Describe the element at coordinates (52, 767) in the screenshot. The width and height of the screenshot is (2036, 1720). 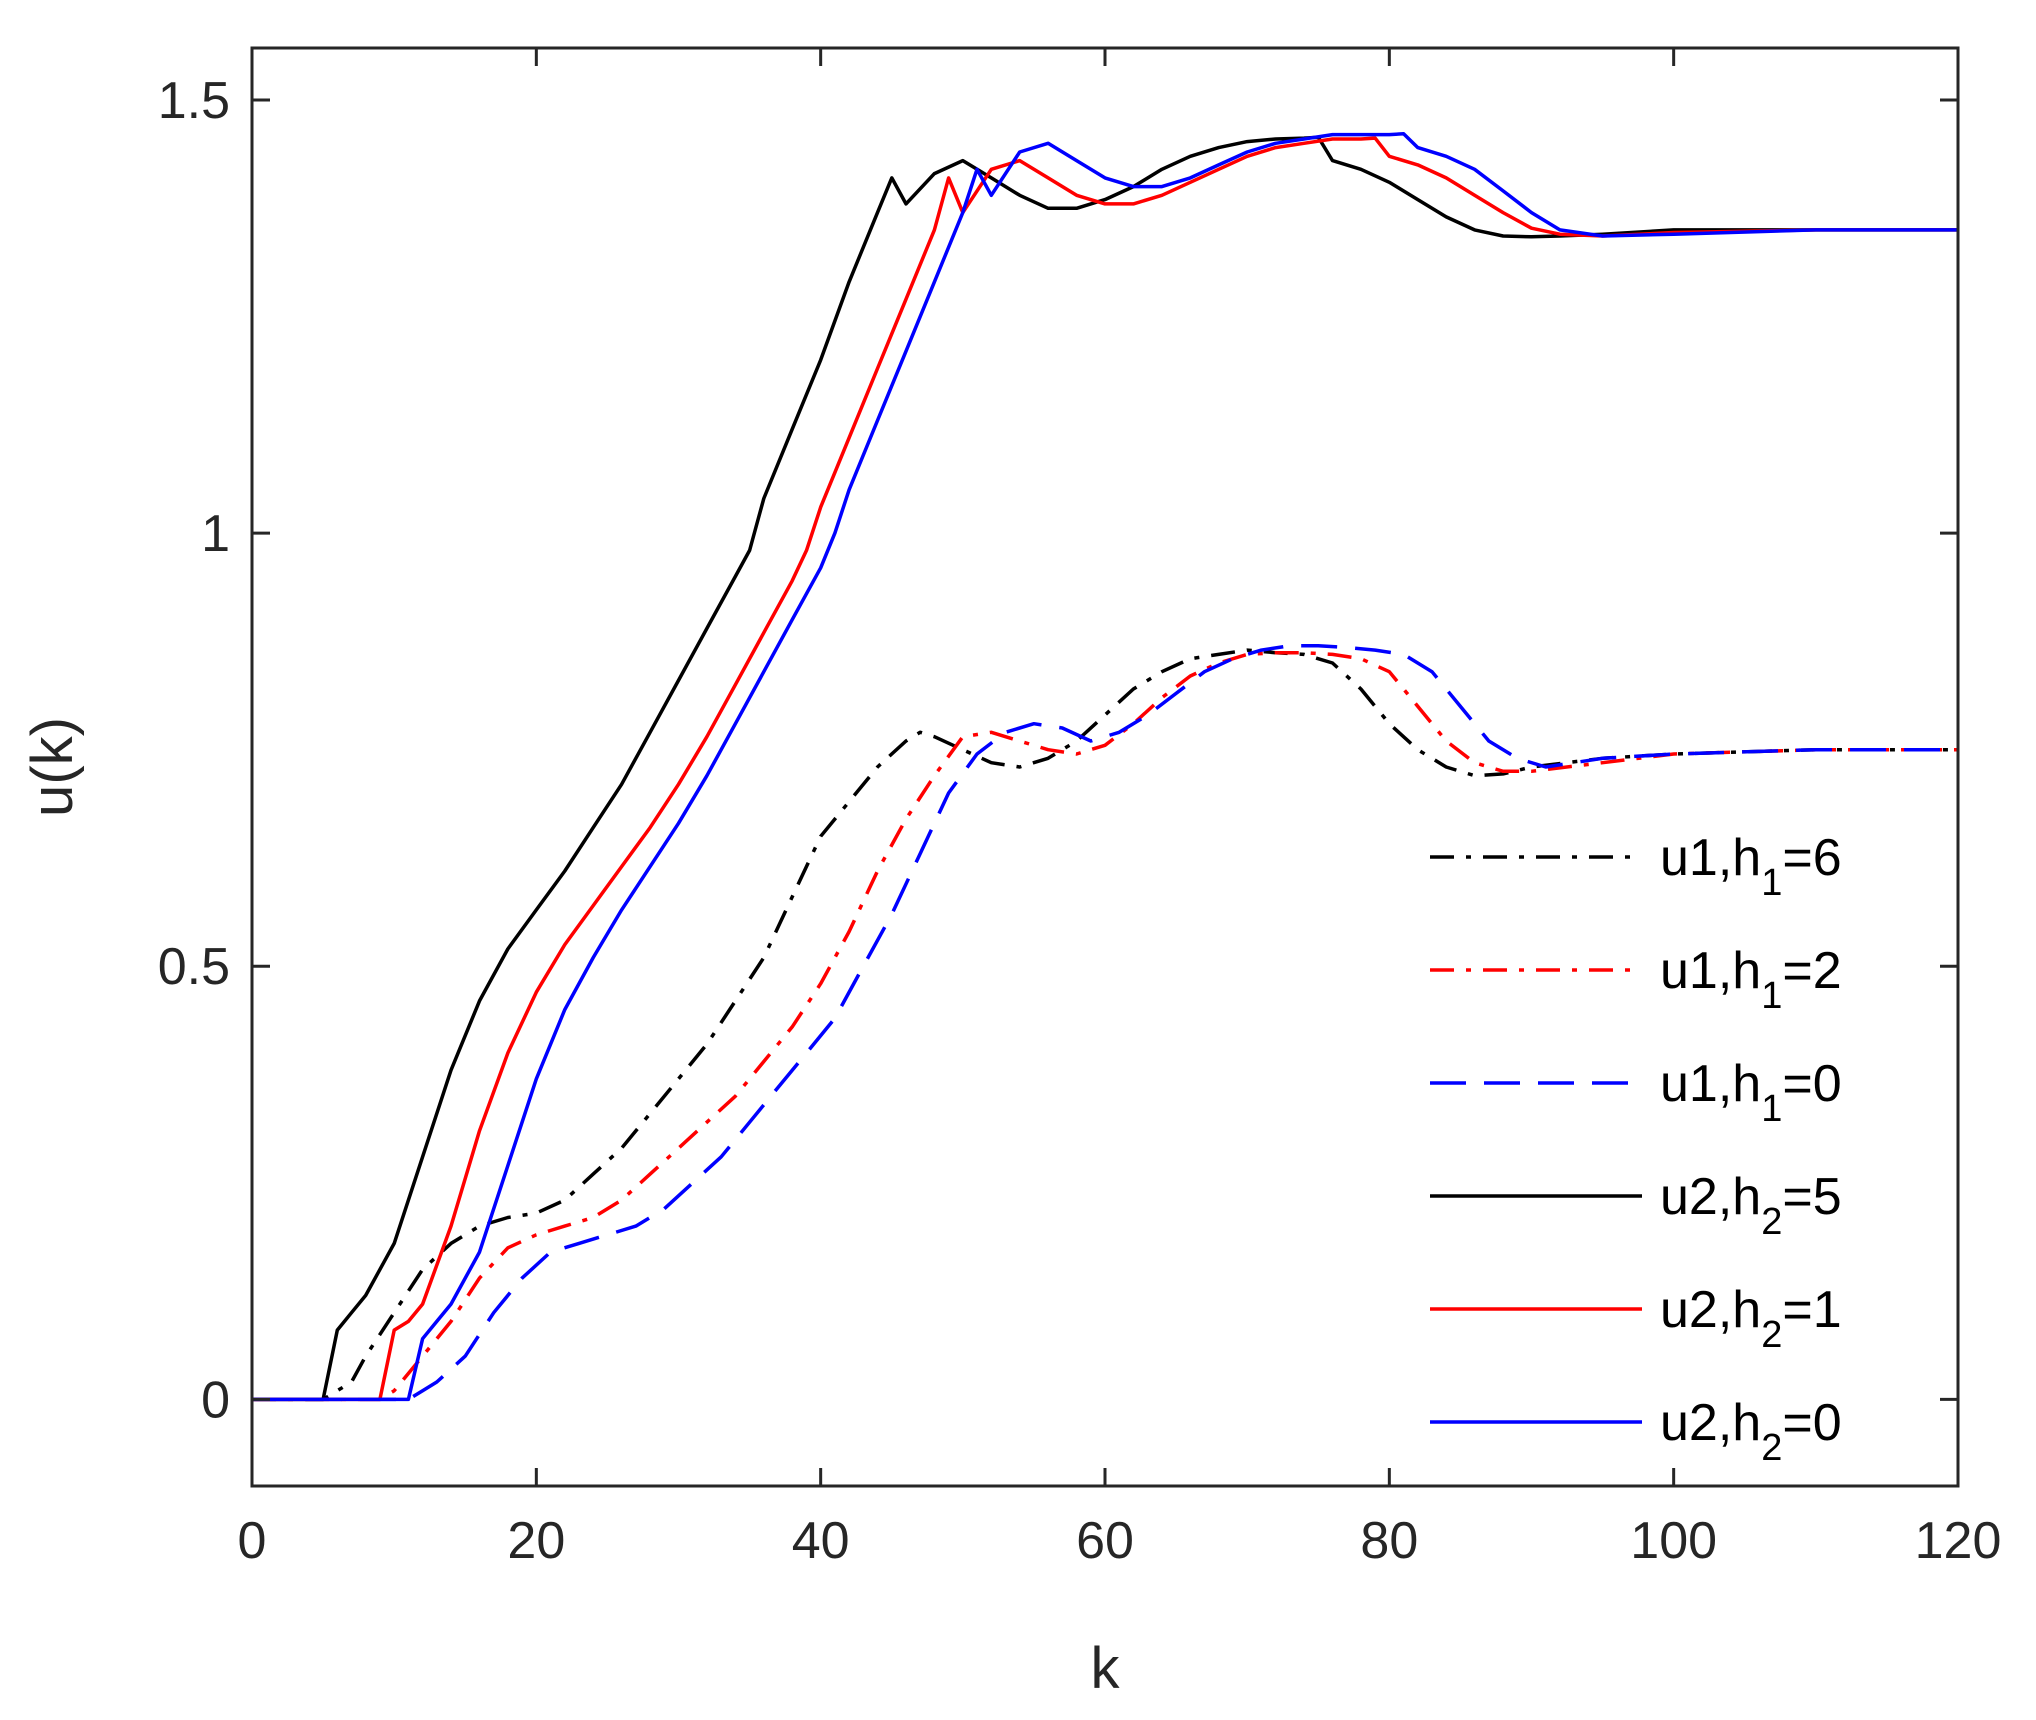
I see `y-axis-label: u(k)` at that location.